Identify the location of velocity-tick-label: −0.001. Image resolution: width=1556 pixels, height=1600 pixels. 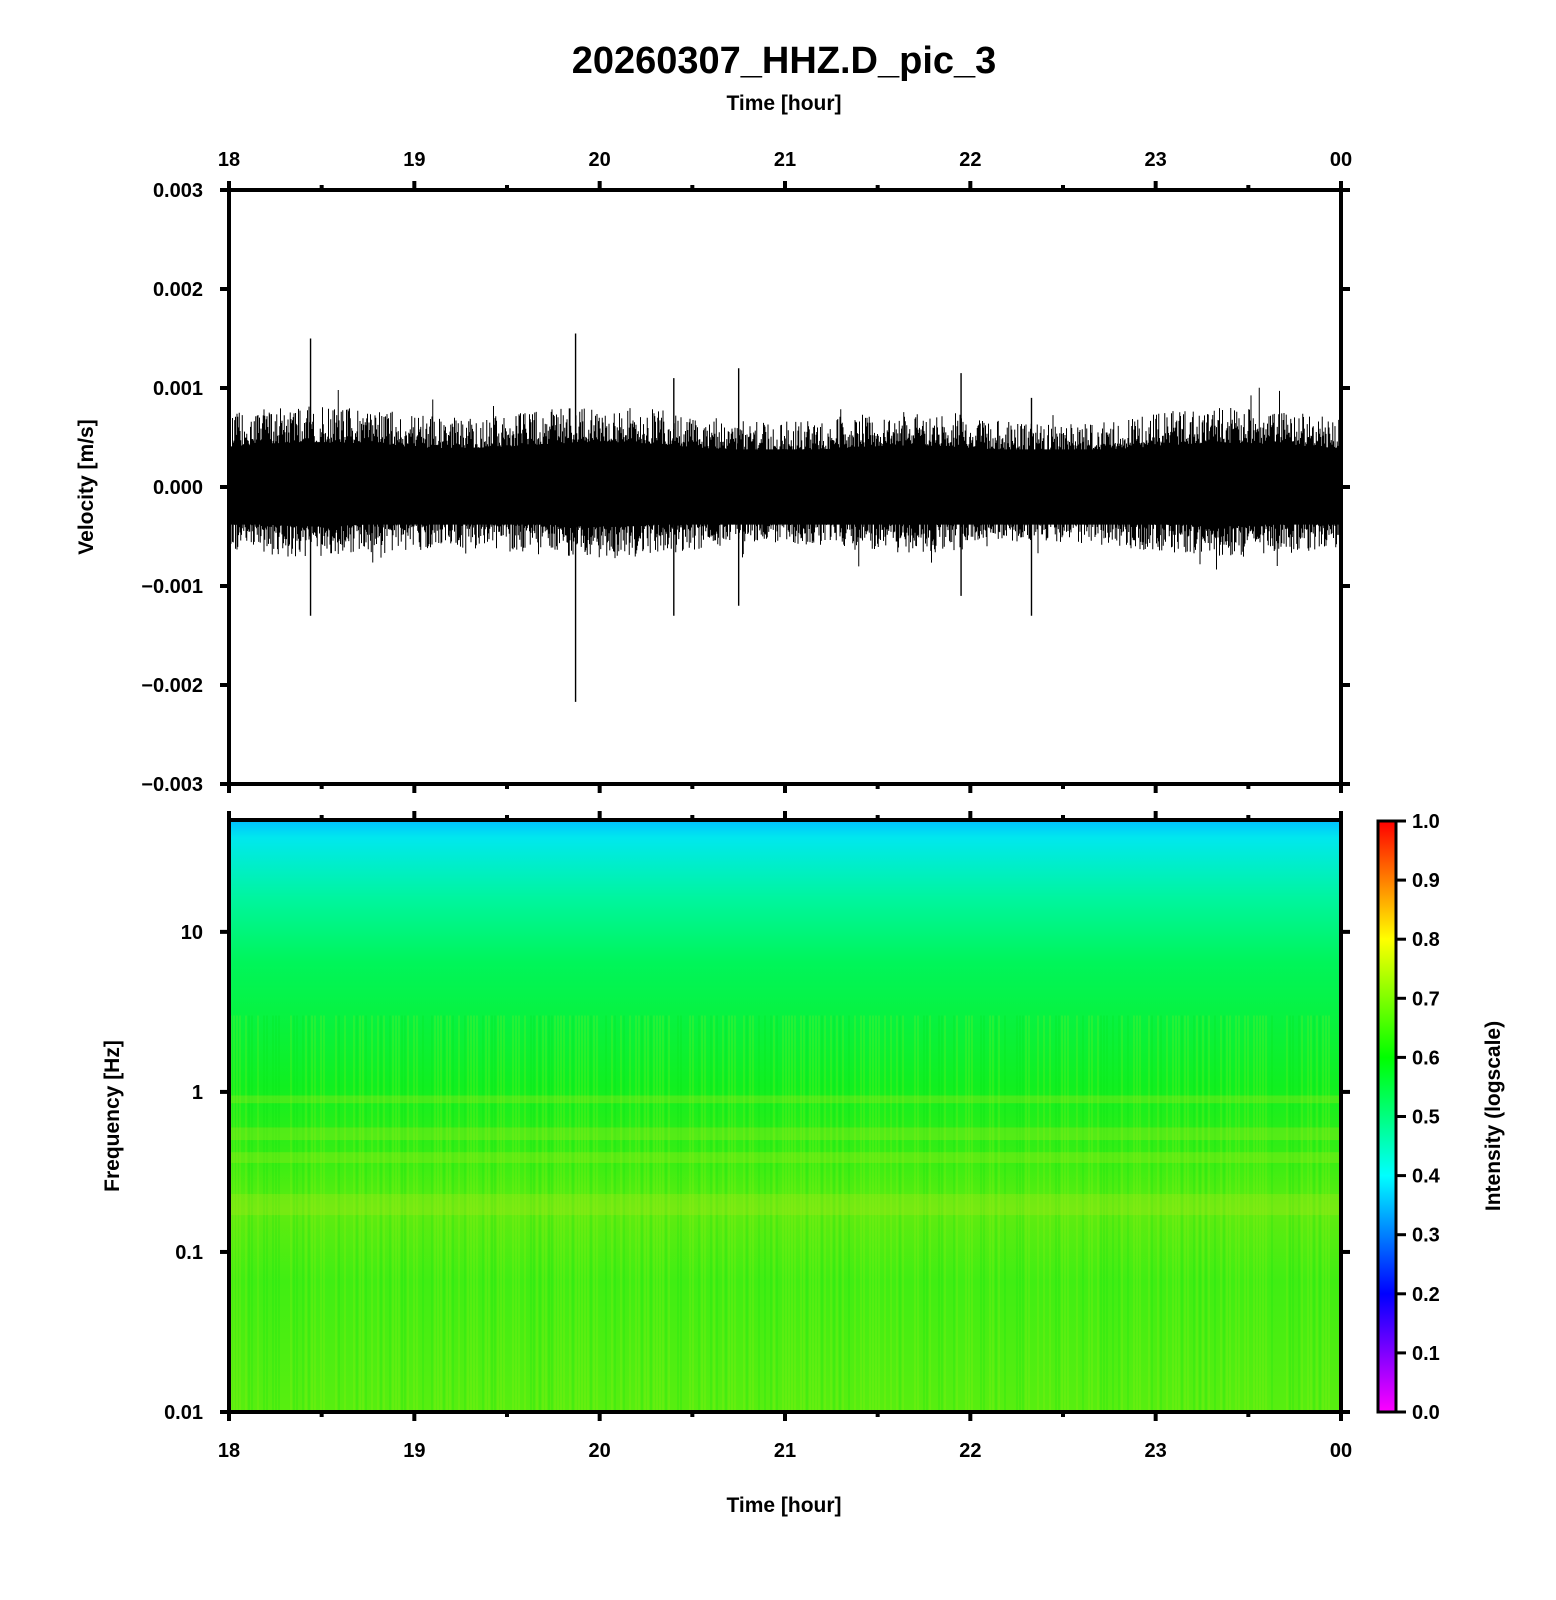
(172, 587).